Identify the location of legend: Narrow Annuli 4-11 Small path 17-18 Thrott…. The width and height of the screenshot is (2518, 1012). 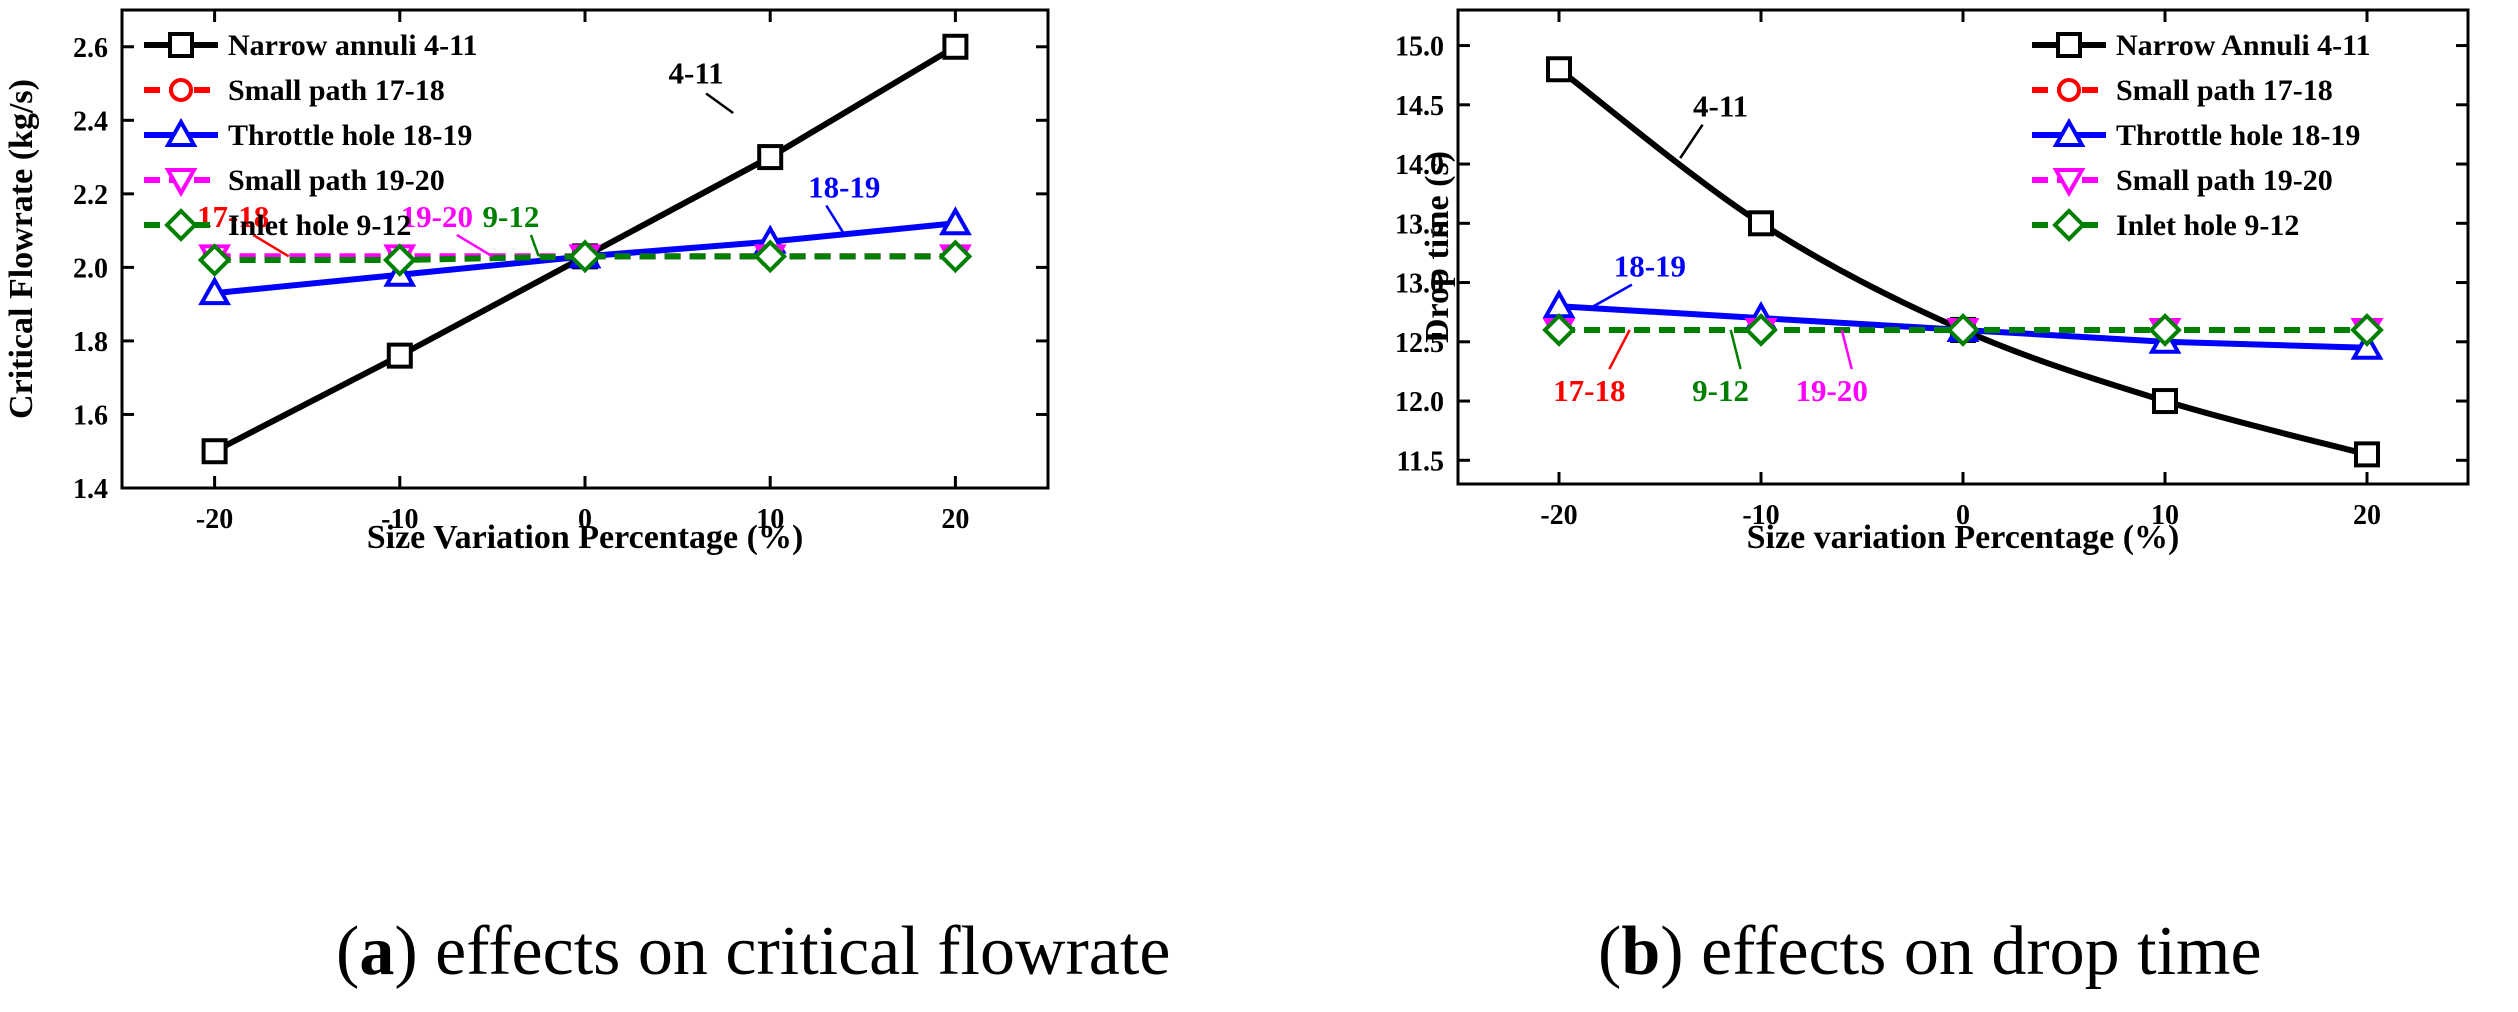
(2201, 135).